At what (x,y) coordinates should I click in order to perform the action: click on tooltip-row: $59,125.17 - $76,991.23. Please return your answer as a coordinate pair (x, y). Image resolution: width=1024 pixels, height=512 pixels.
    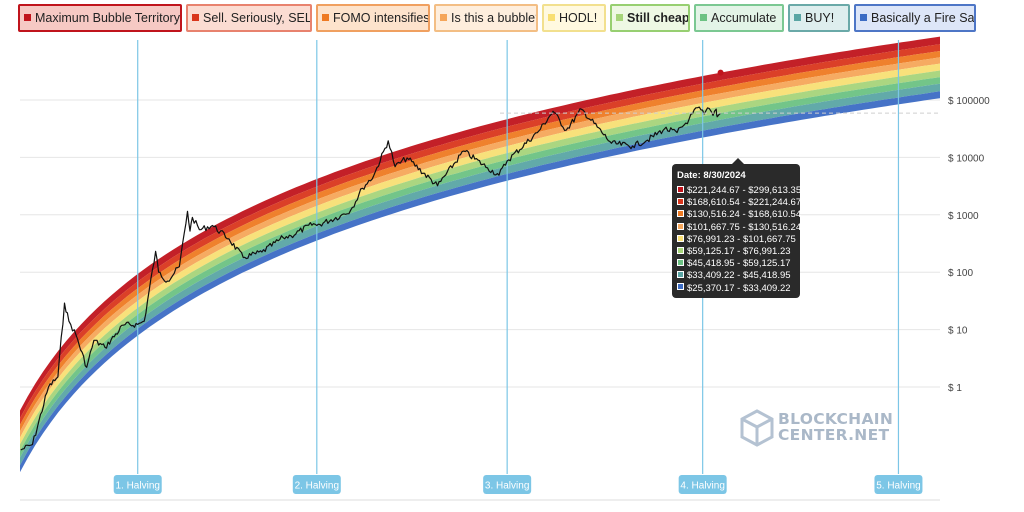
    Looking at the image, I should click on (736, 252).